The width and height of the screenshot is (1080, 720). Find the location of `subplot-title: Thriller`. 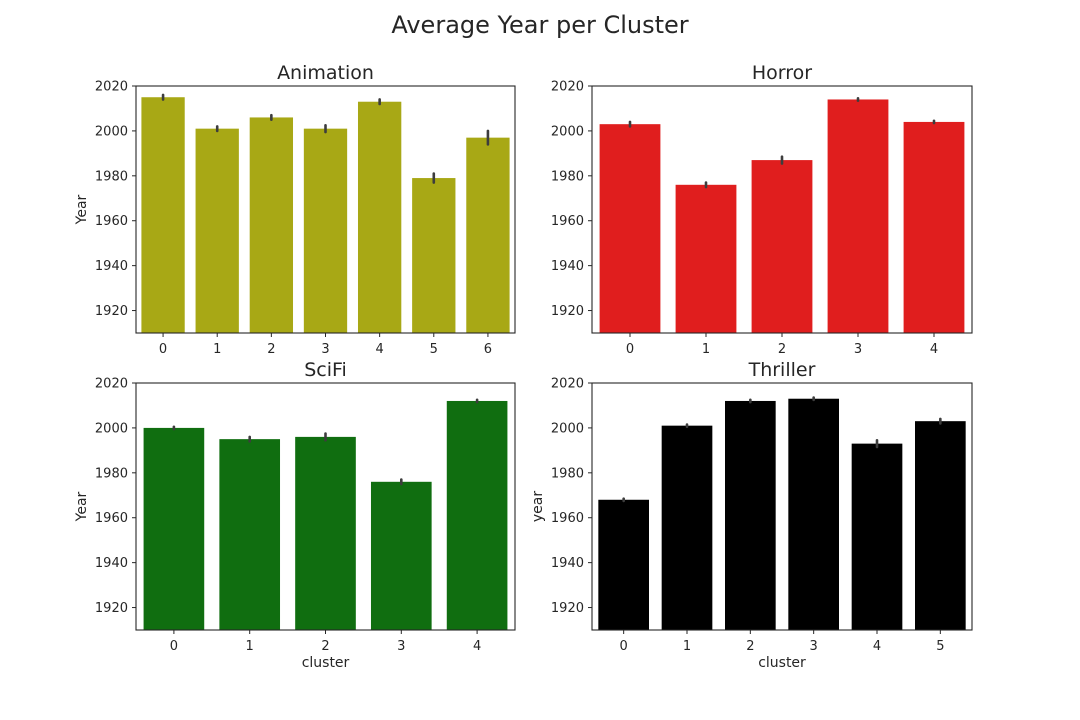

subplot-title: Thriller is located at coordinates (782, 370).